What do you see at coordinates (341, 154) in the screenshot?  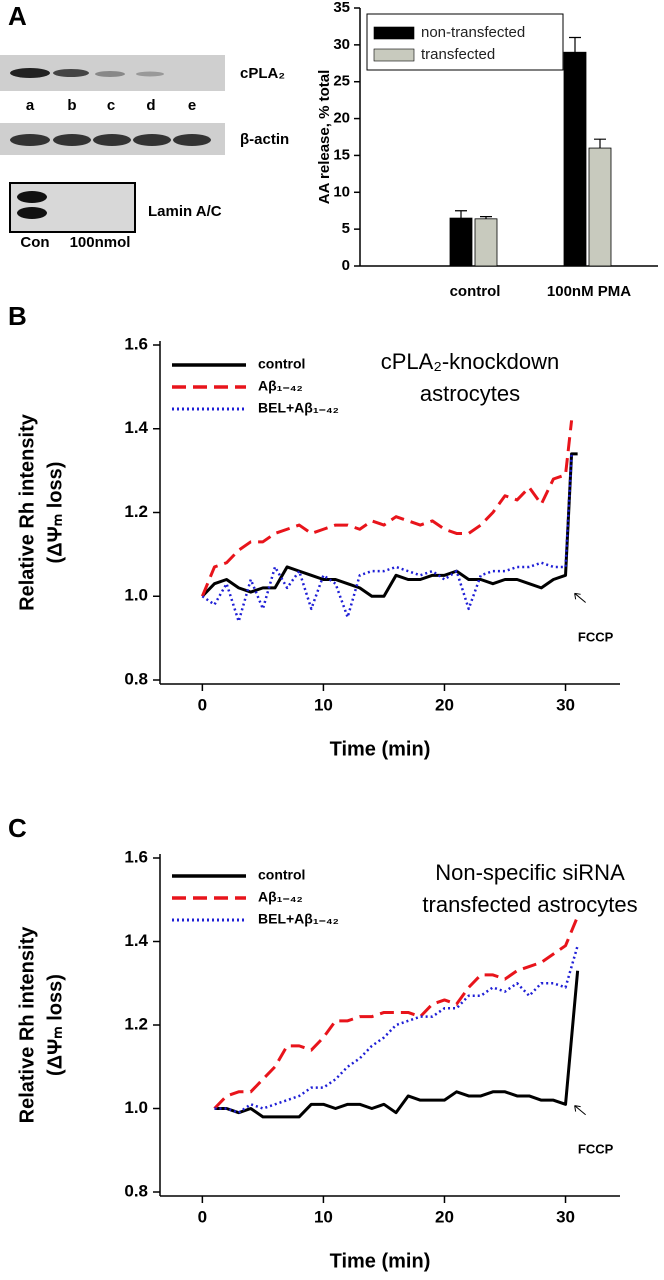 I see `y-tick-label: 15` at bounding box center [341, 154].